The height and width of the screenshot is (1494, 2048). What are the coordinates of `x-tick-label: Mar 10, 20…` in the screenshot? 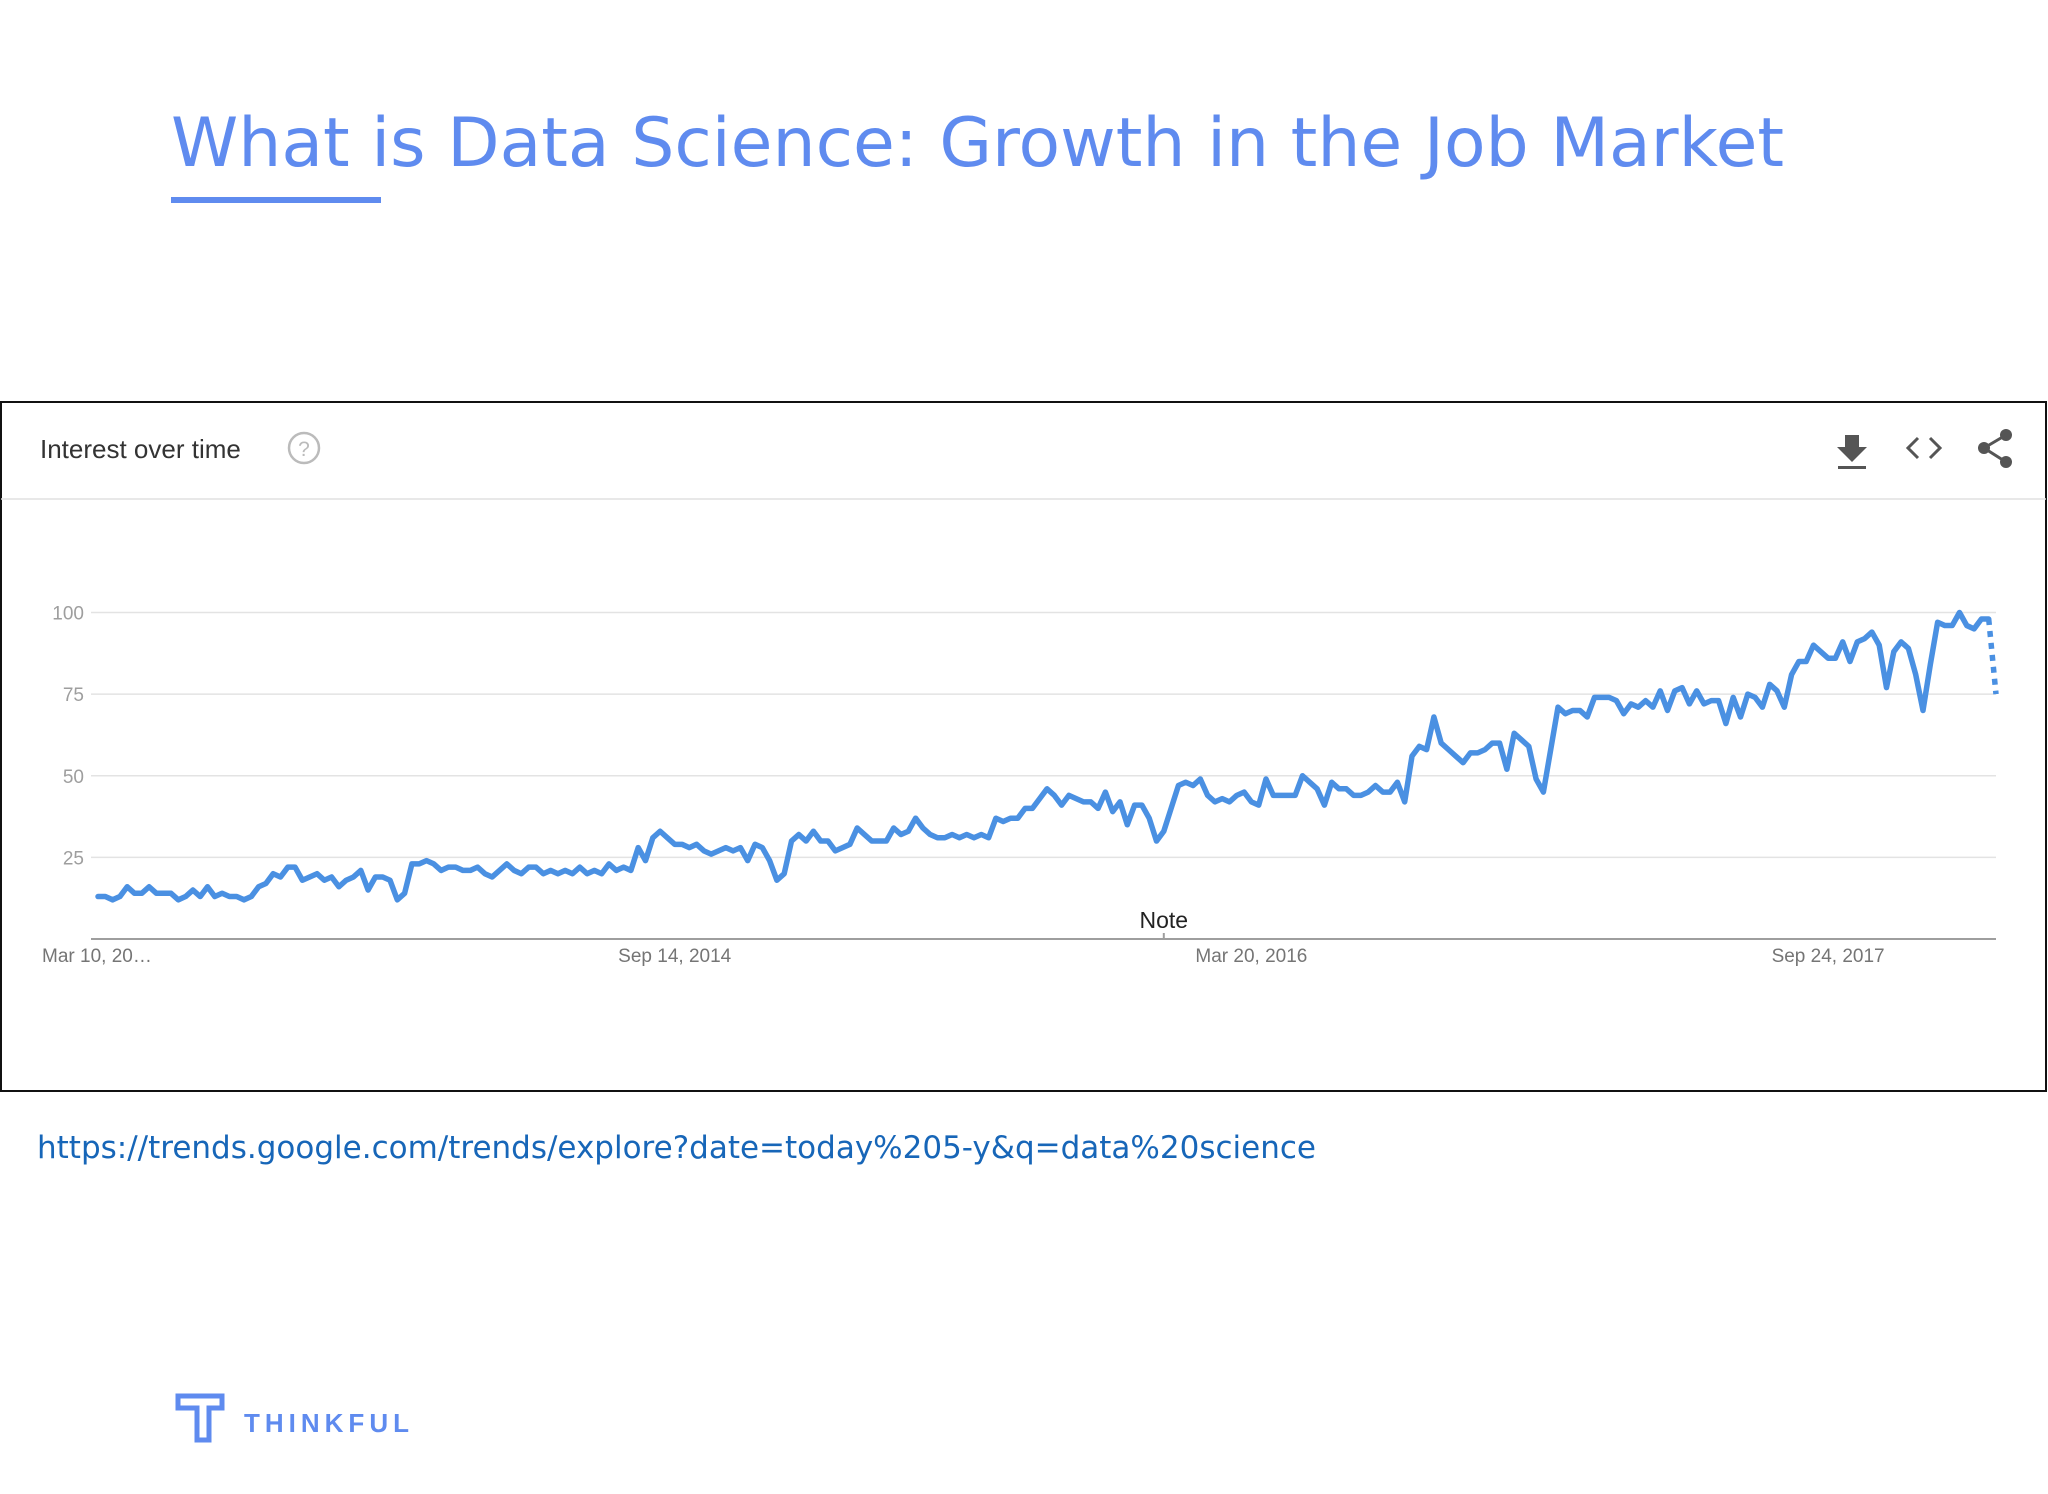 It's located at (97, 956).